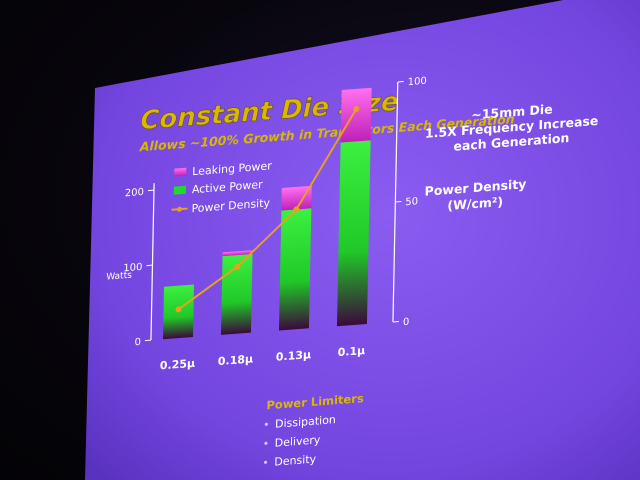 This screenshot has width=640, height=480. What do you see at coordinates (406, 322) in the screenshot?
I see `right-tick-label-0: 0` at bounding box center [406, 322].